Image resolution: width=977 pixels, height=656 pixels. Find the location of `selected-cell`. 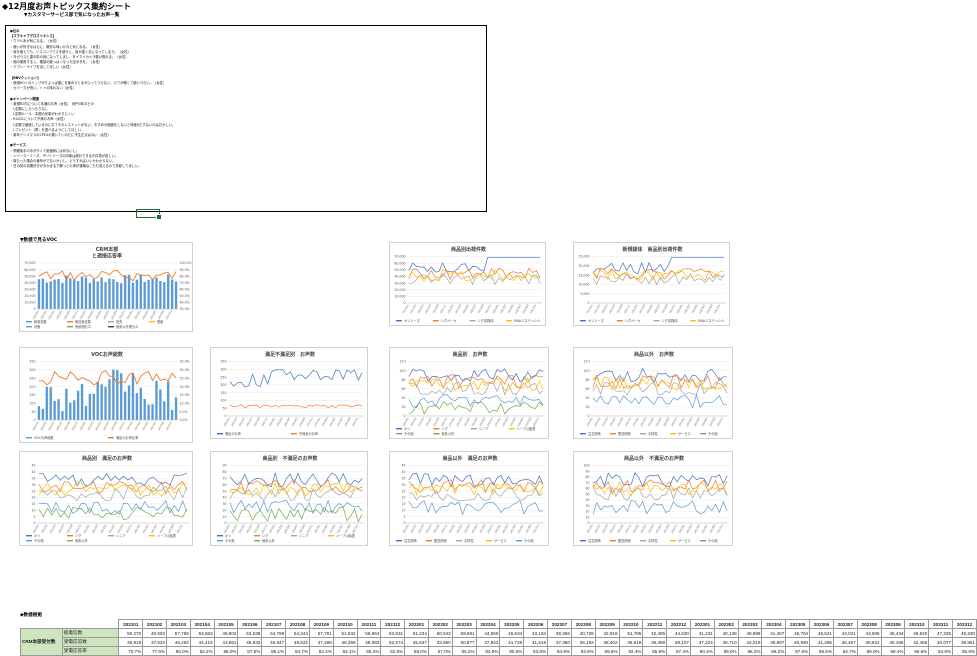

selected-cell is located at coordinates (149, 214).